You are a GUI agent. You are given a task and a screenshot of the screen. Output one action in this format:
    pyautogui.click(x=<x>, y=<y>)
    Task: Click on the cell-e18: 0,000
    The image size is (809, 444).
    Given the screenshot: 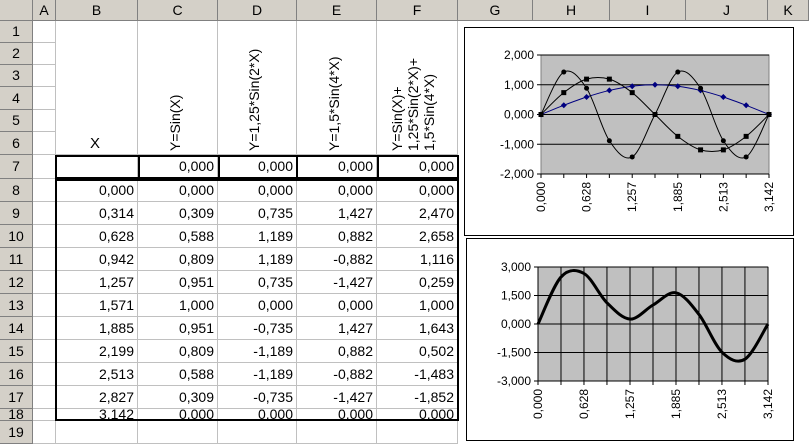 What is the action you would take?
    pyautogui.click(x=337, y=415)
    